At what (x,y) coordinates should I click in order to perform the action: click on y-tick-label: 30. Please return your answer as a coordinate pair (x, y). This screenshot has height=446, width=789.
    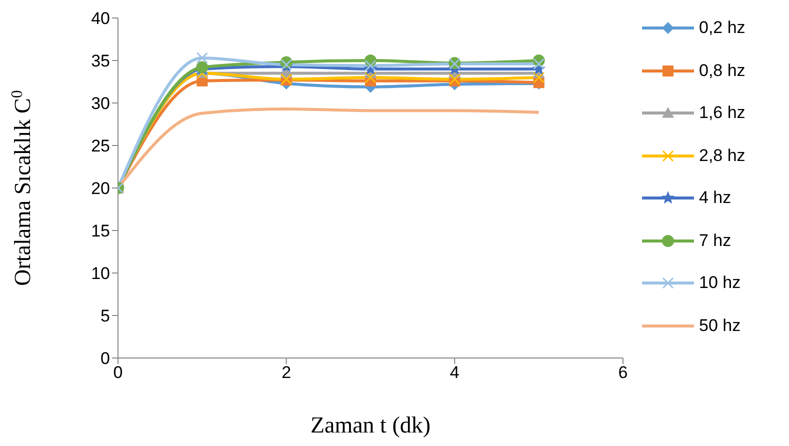
    Looking at the image, I should click on (100, 104).